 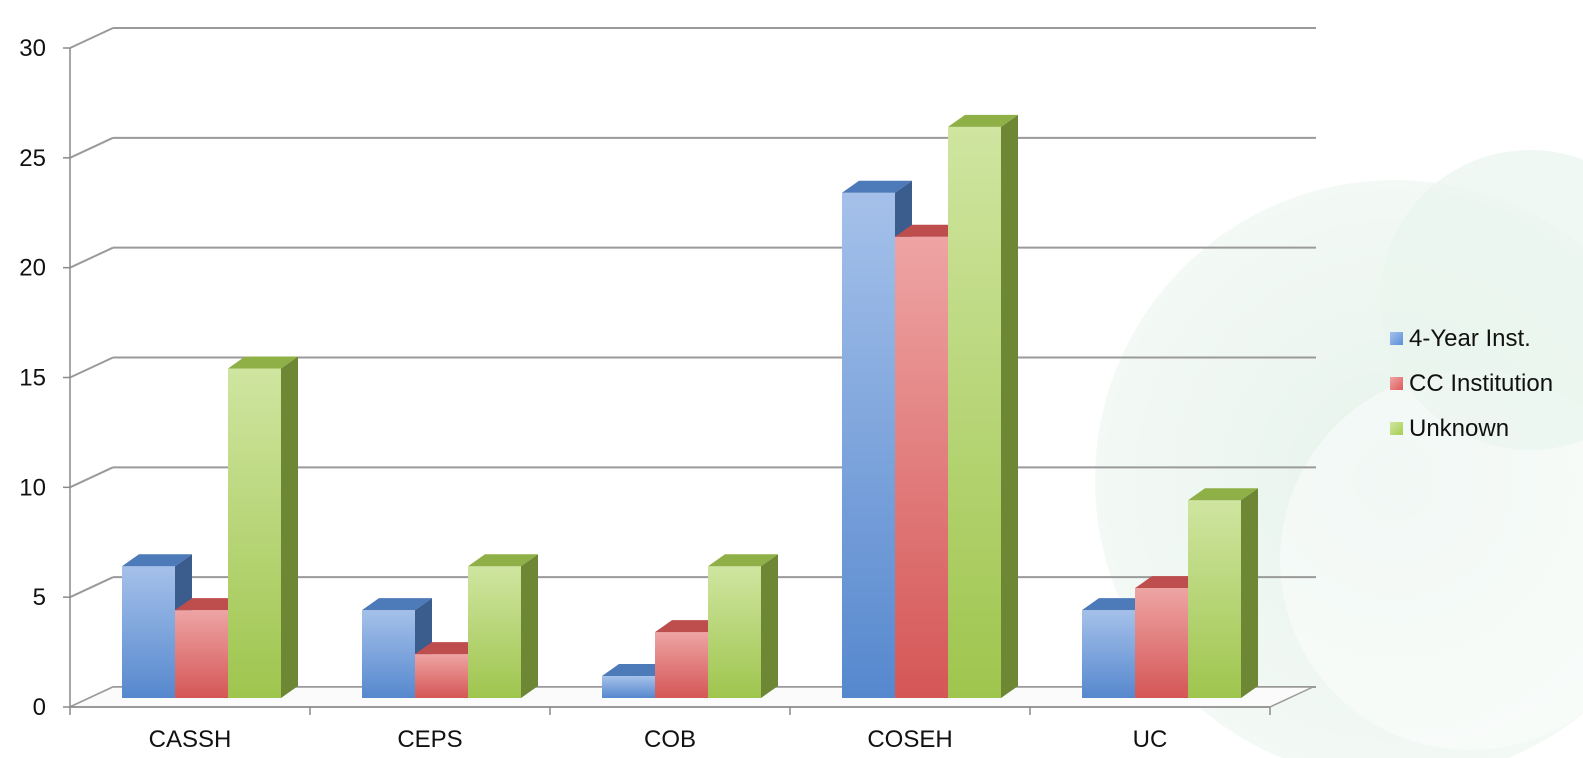 What do you see at coordinates (1108, 654) in the screenshot?
I see `bar-uc-4-year-inst--front` at bounding box center [1108, 654].